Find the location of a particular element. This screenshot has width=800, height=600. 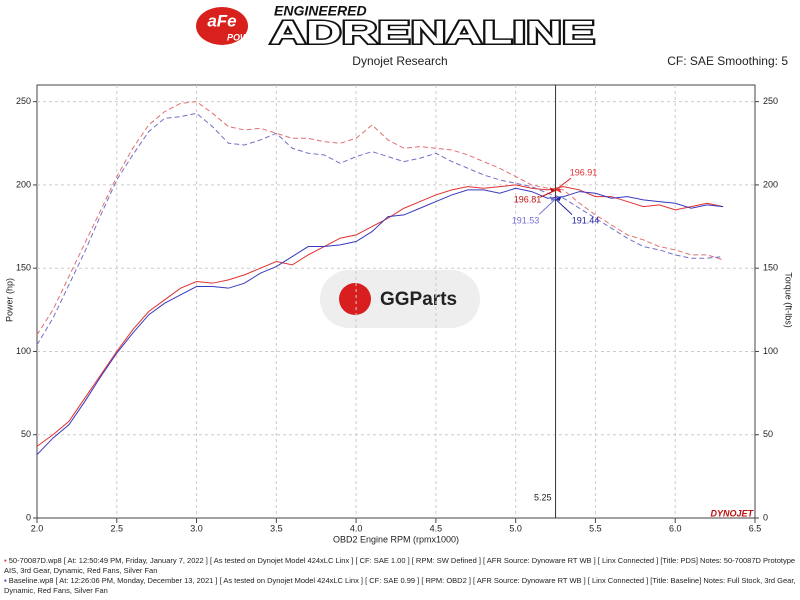

y2-tick-label: 100 is located at coordinates (770, 351).